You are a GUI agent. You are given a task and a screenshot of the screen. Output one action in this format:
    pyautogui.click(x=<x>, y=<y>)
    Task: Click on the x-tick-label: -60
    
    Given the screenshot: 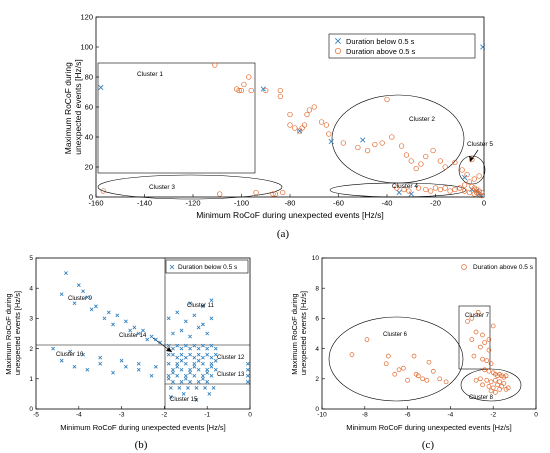 What is the action you would take?
    pyautogui.click(x=338, y=203)
    